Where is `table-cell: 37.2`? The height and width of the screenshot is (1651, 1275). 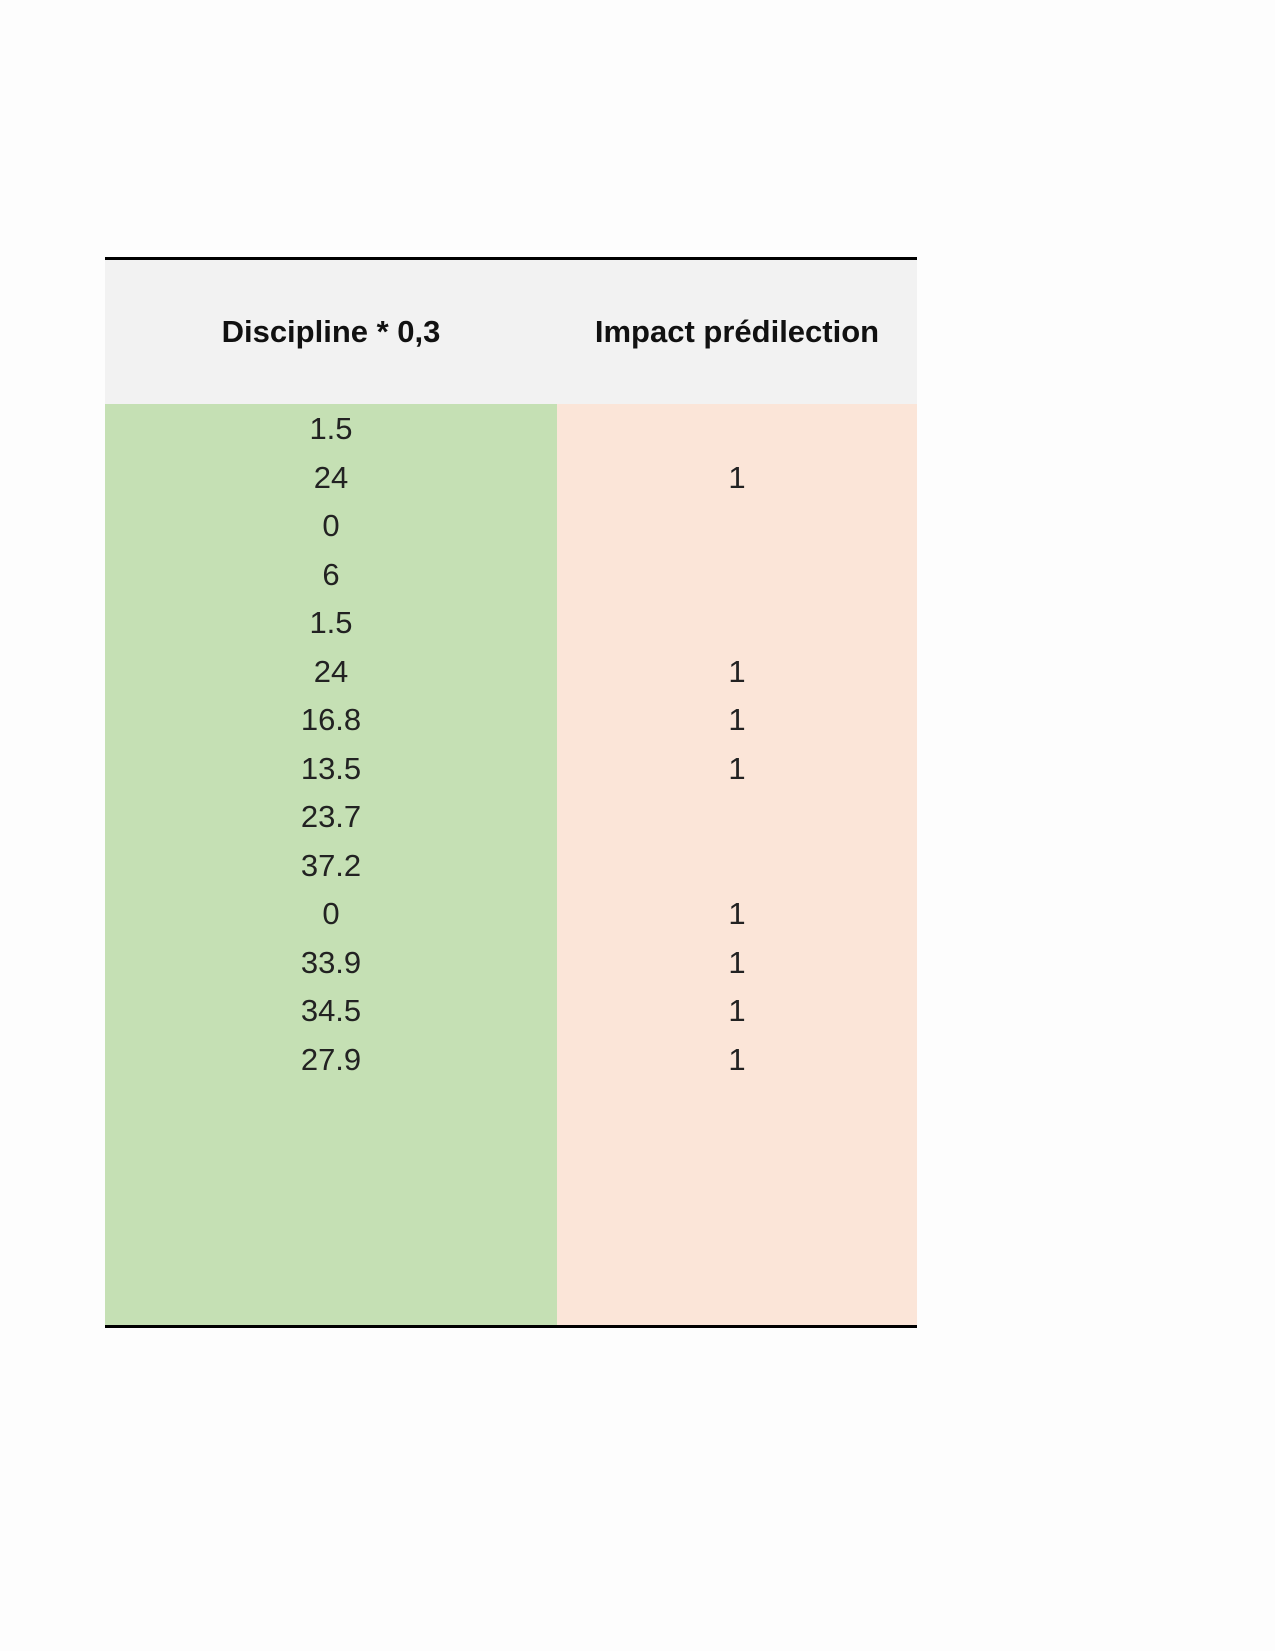 table-cell: 37.2 is located at coordinates (331, 865).